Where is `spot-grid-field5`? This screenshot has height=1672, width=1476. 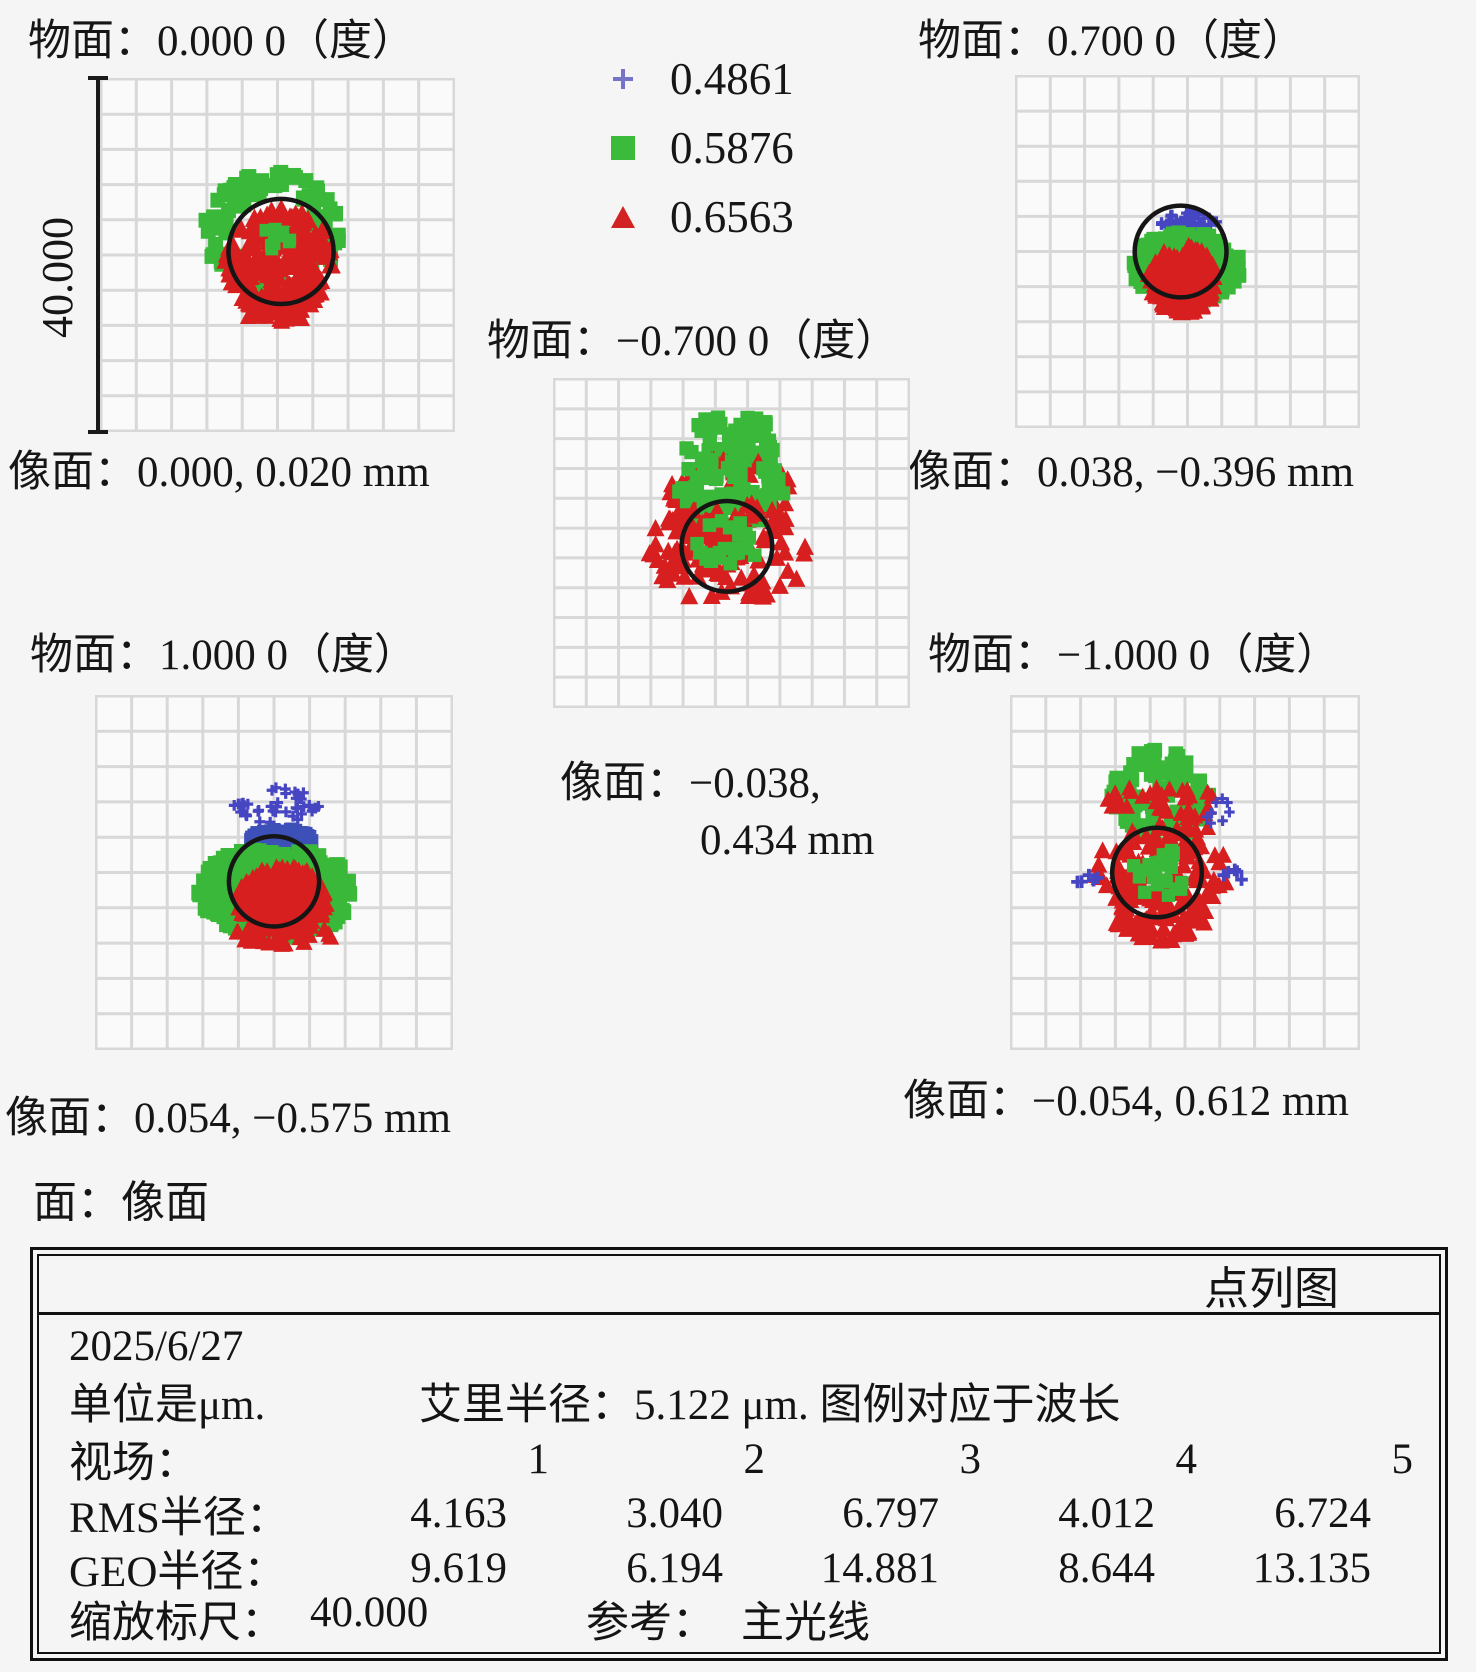 spot-grid-field5 is located at coordinates (1185, 872).